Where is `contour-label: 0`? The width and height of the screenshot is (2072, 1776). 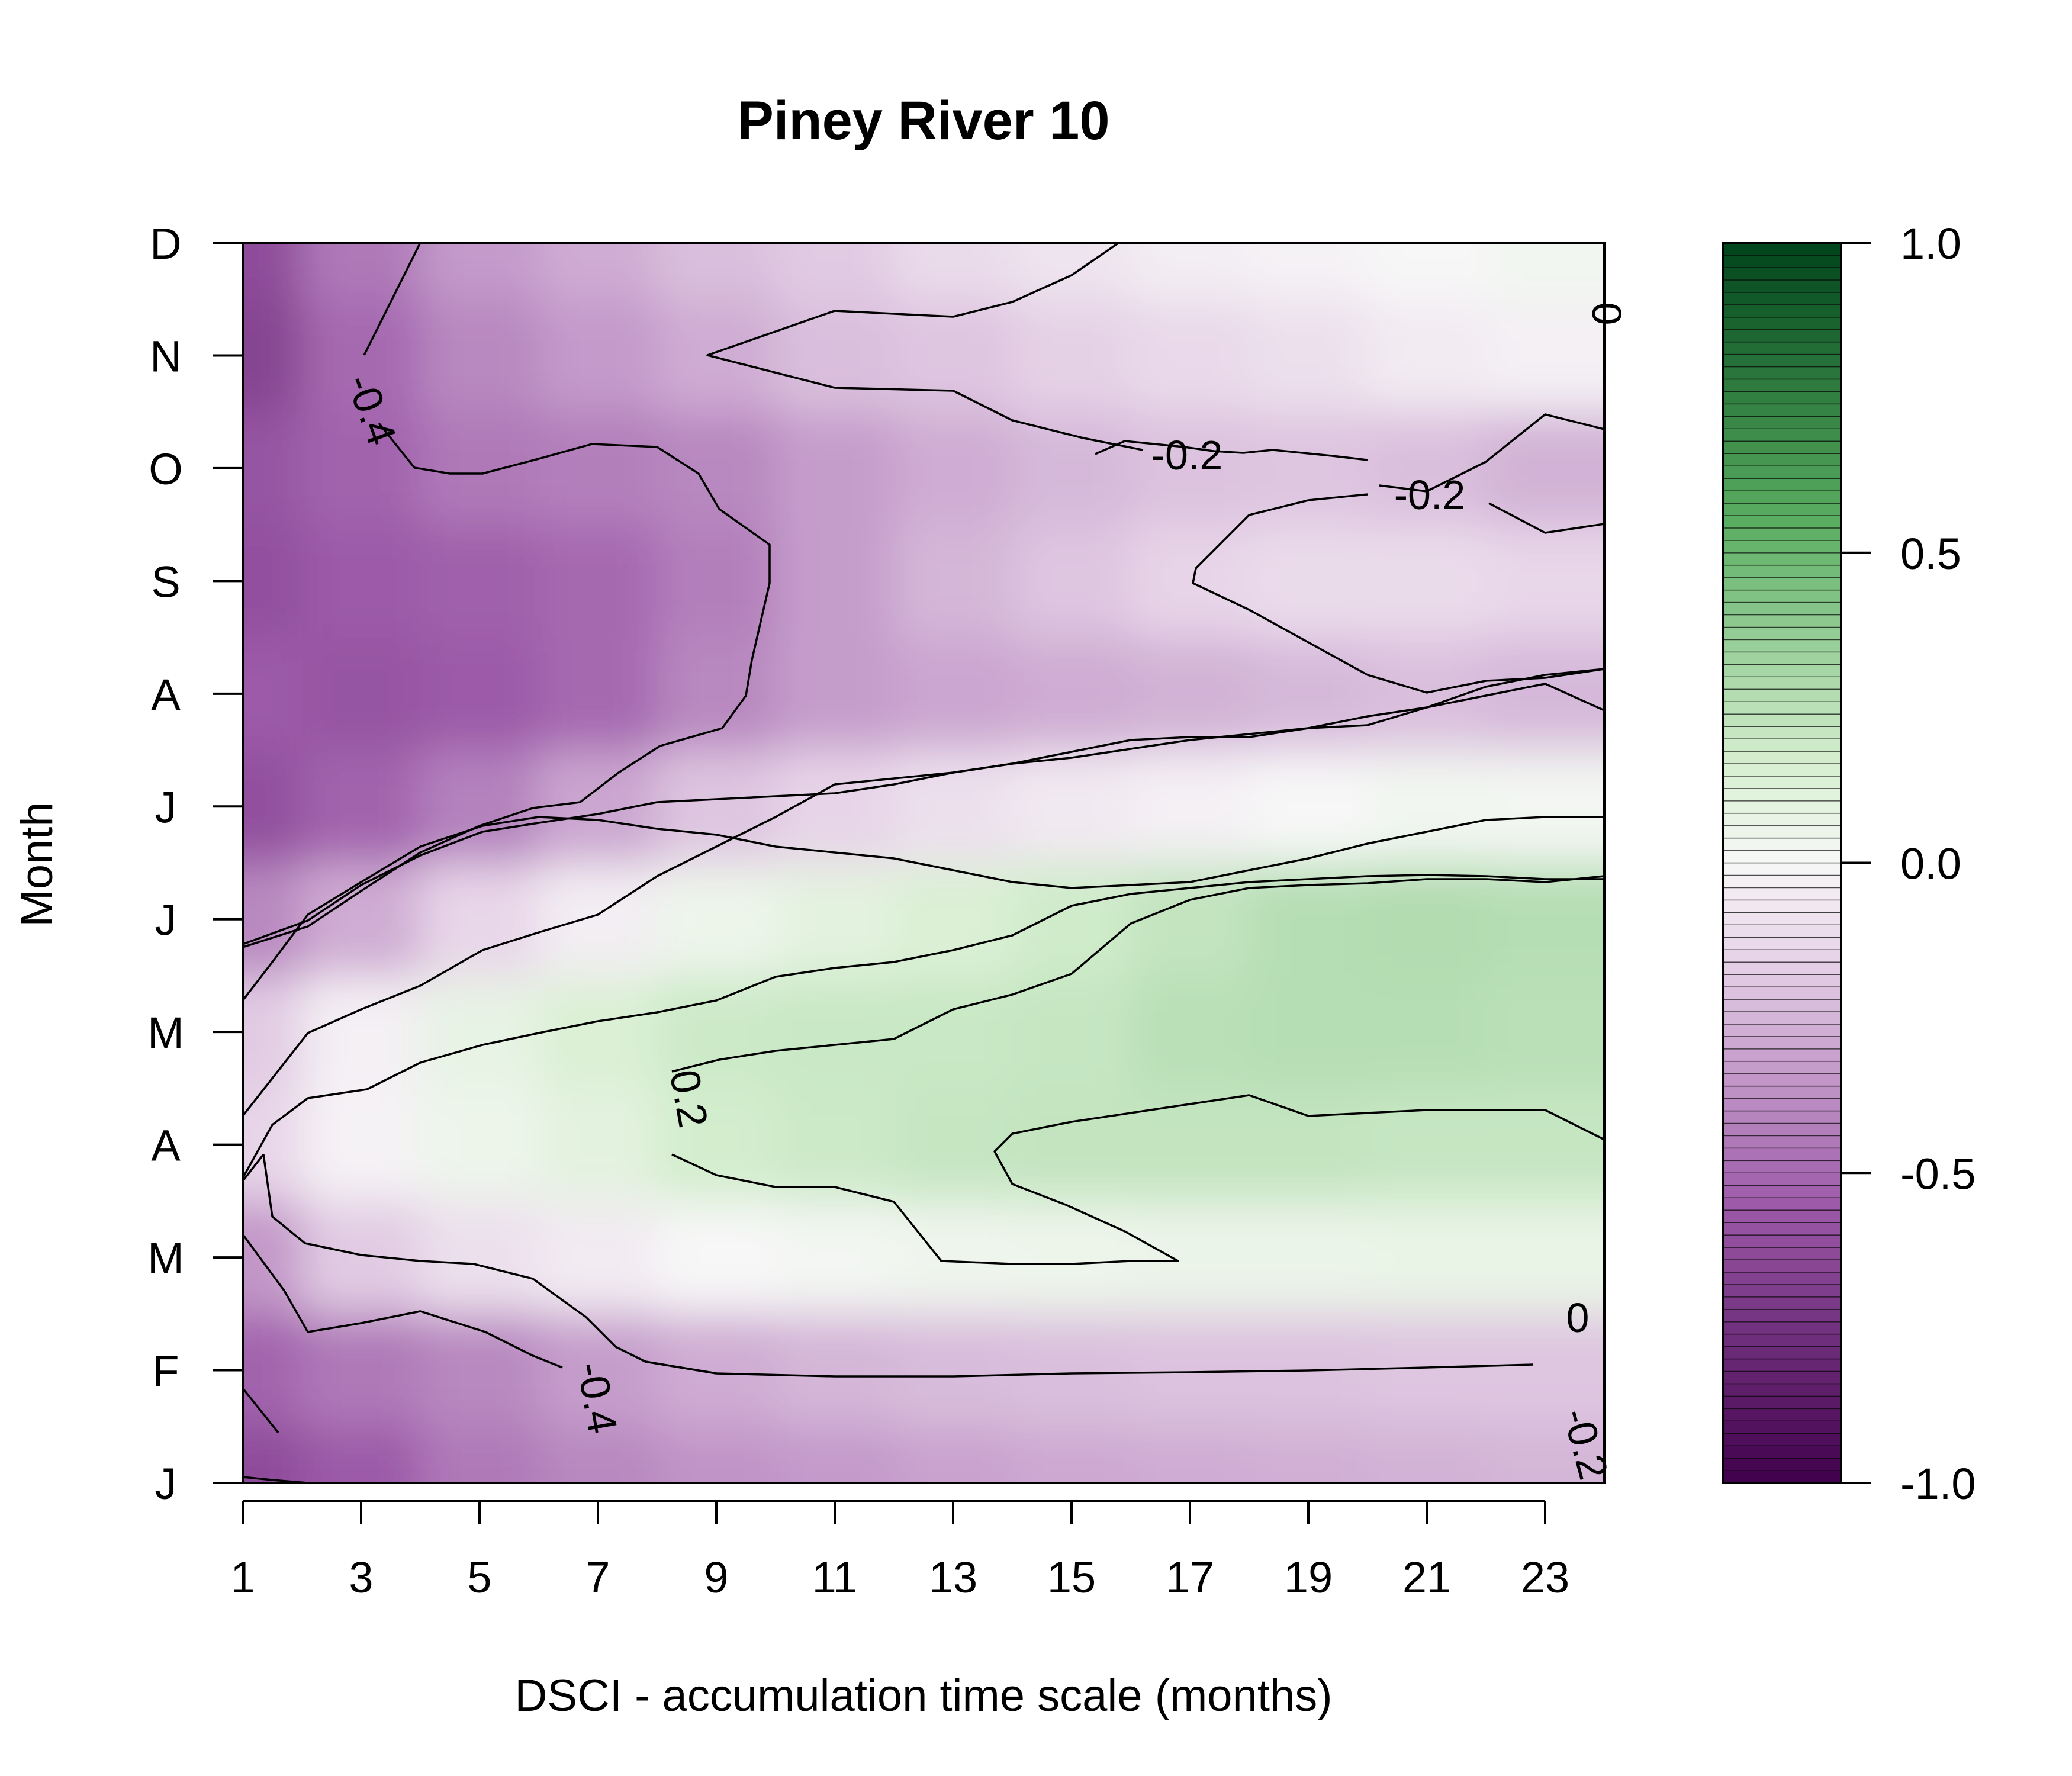 contour-label: 0 is located at coordinates (1607, 314).